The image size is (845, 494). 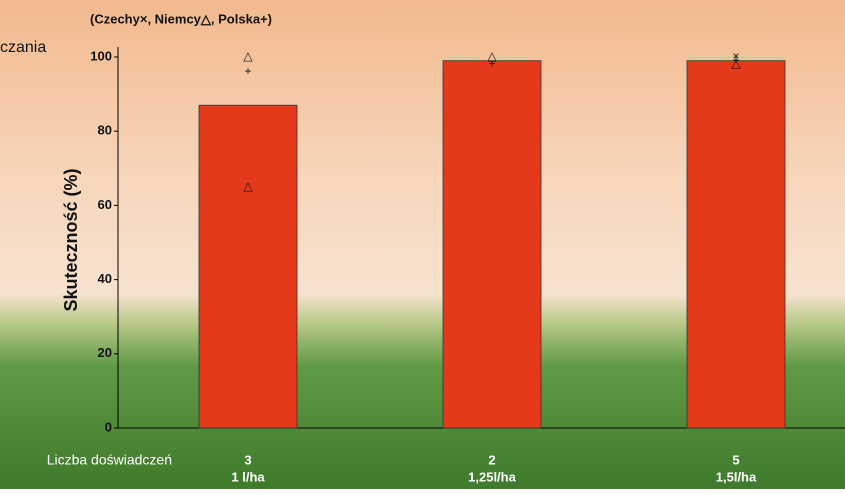 I want to click on x-tick-label: 3, so click(x=247, y=459).